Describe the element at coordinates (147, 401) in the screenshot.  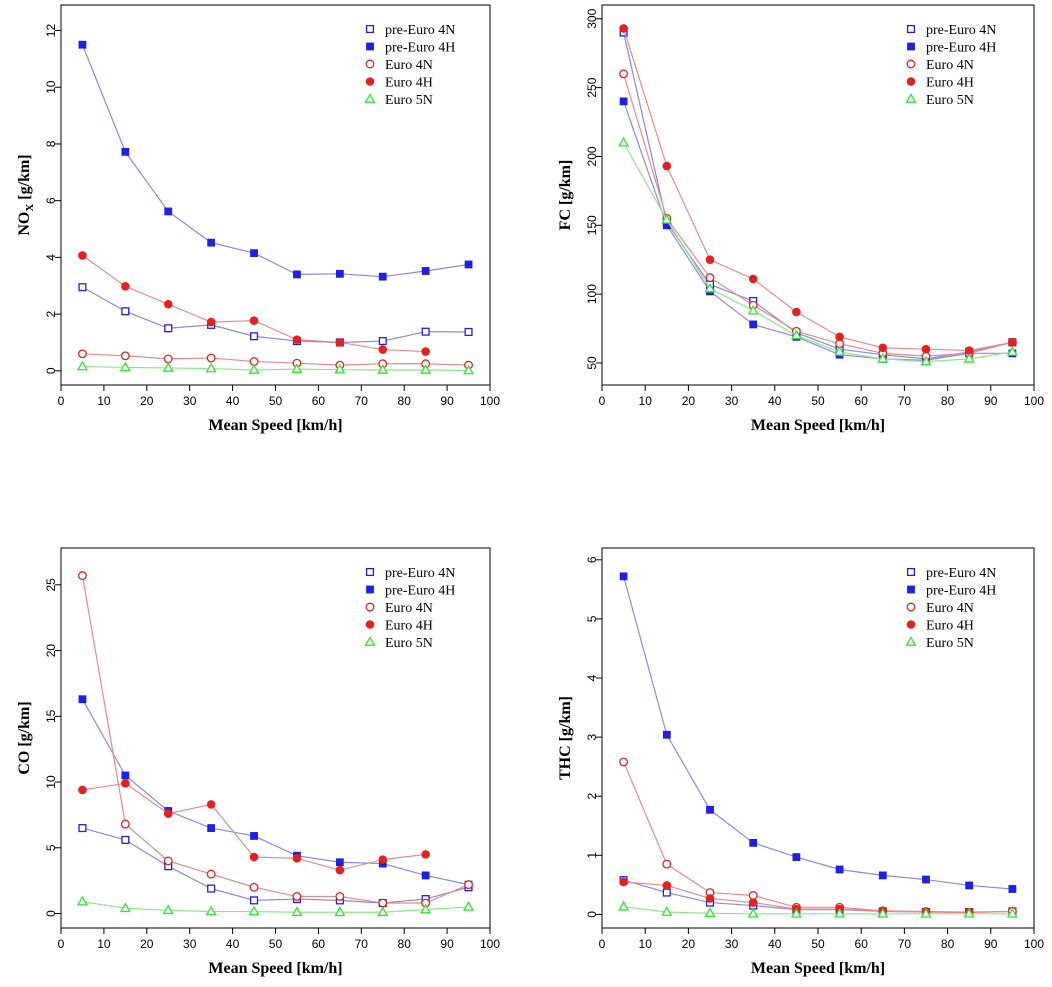
I see `x-tick-label: 20` at that location.